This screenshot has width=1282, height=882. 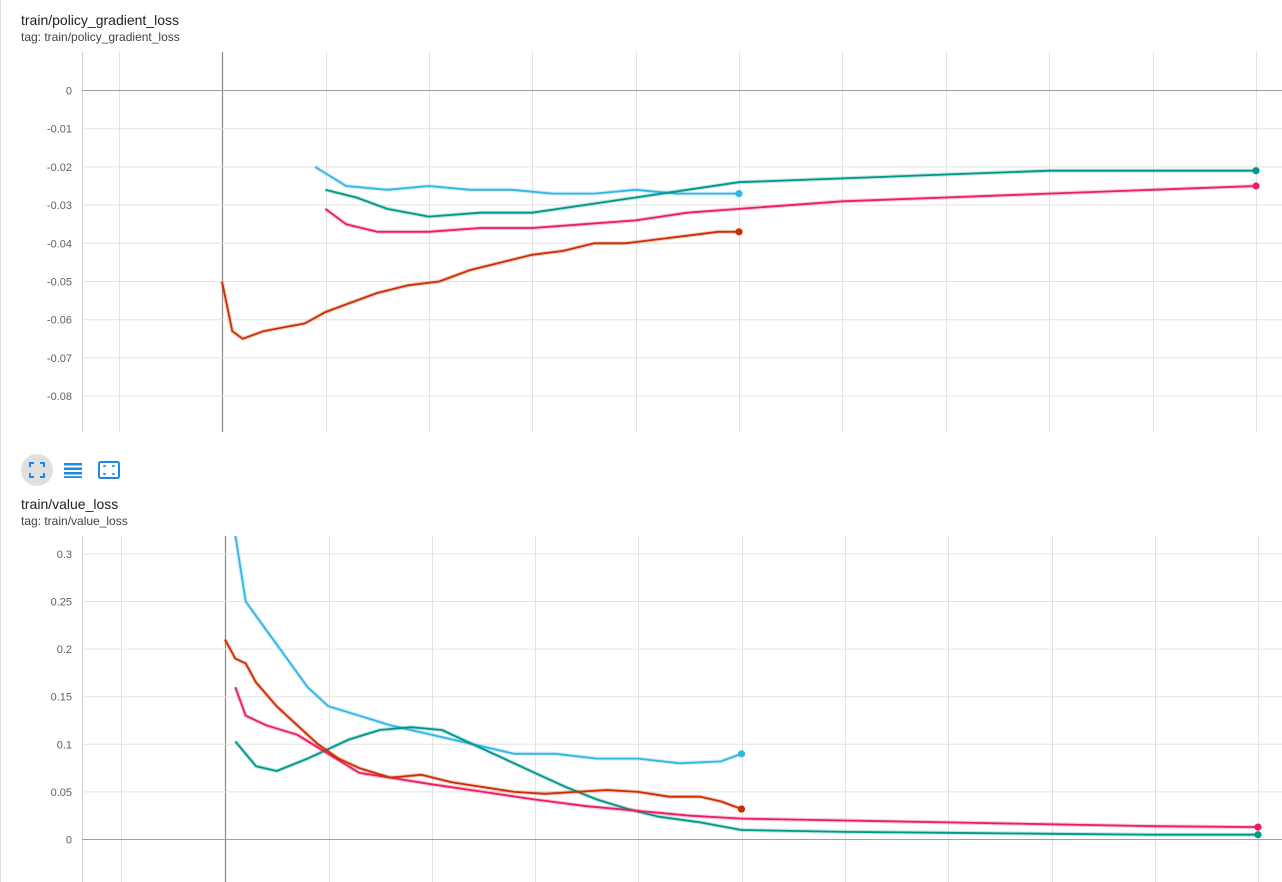 What do you see at coordinates (61, 603) in the screenshot?
I see `y-tick-label: 0.25` at bounding box center [61, 603].